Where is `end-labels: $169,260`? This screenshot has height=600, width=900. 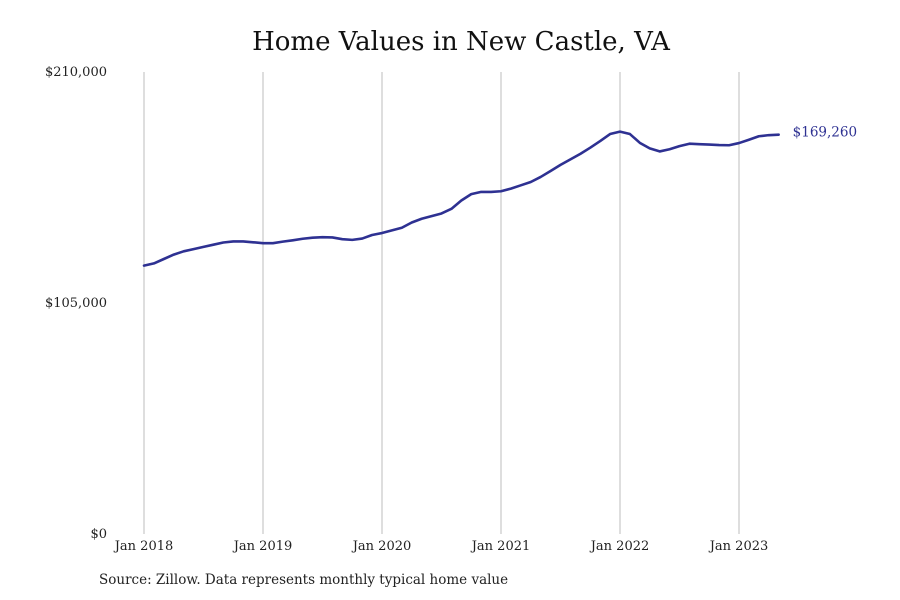
end-labels: $169,260 is located at coordinates (825, 133).